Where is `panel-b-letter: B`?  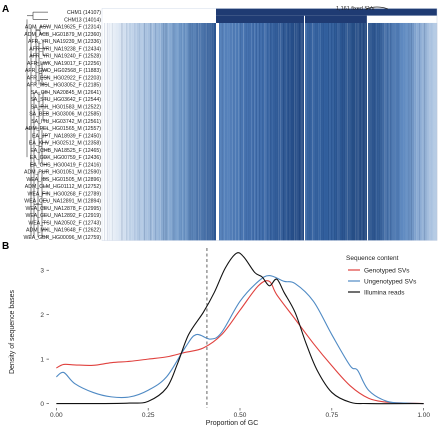 panel-b-letter: B is located at coordinates (5, 246).